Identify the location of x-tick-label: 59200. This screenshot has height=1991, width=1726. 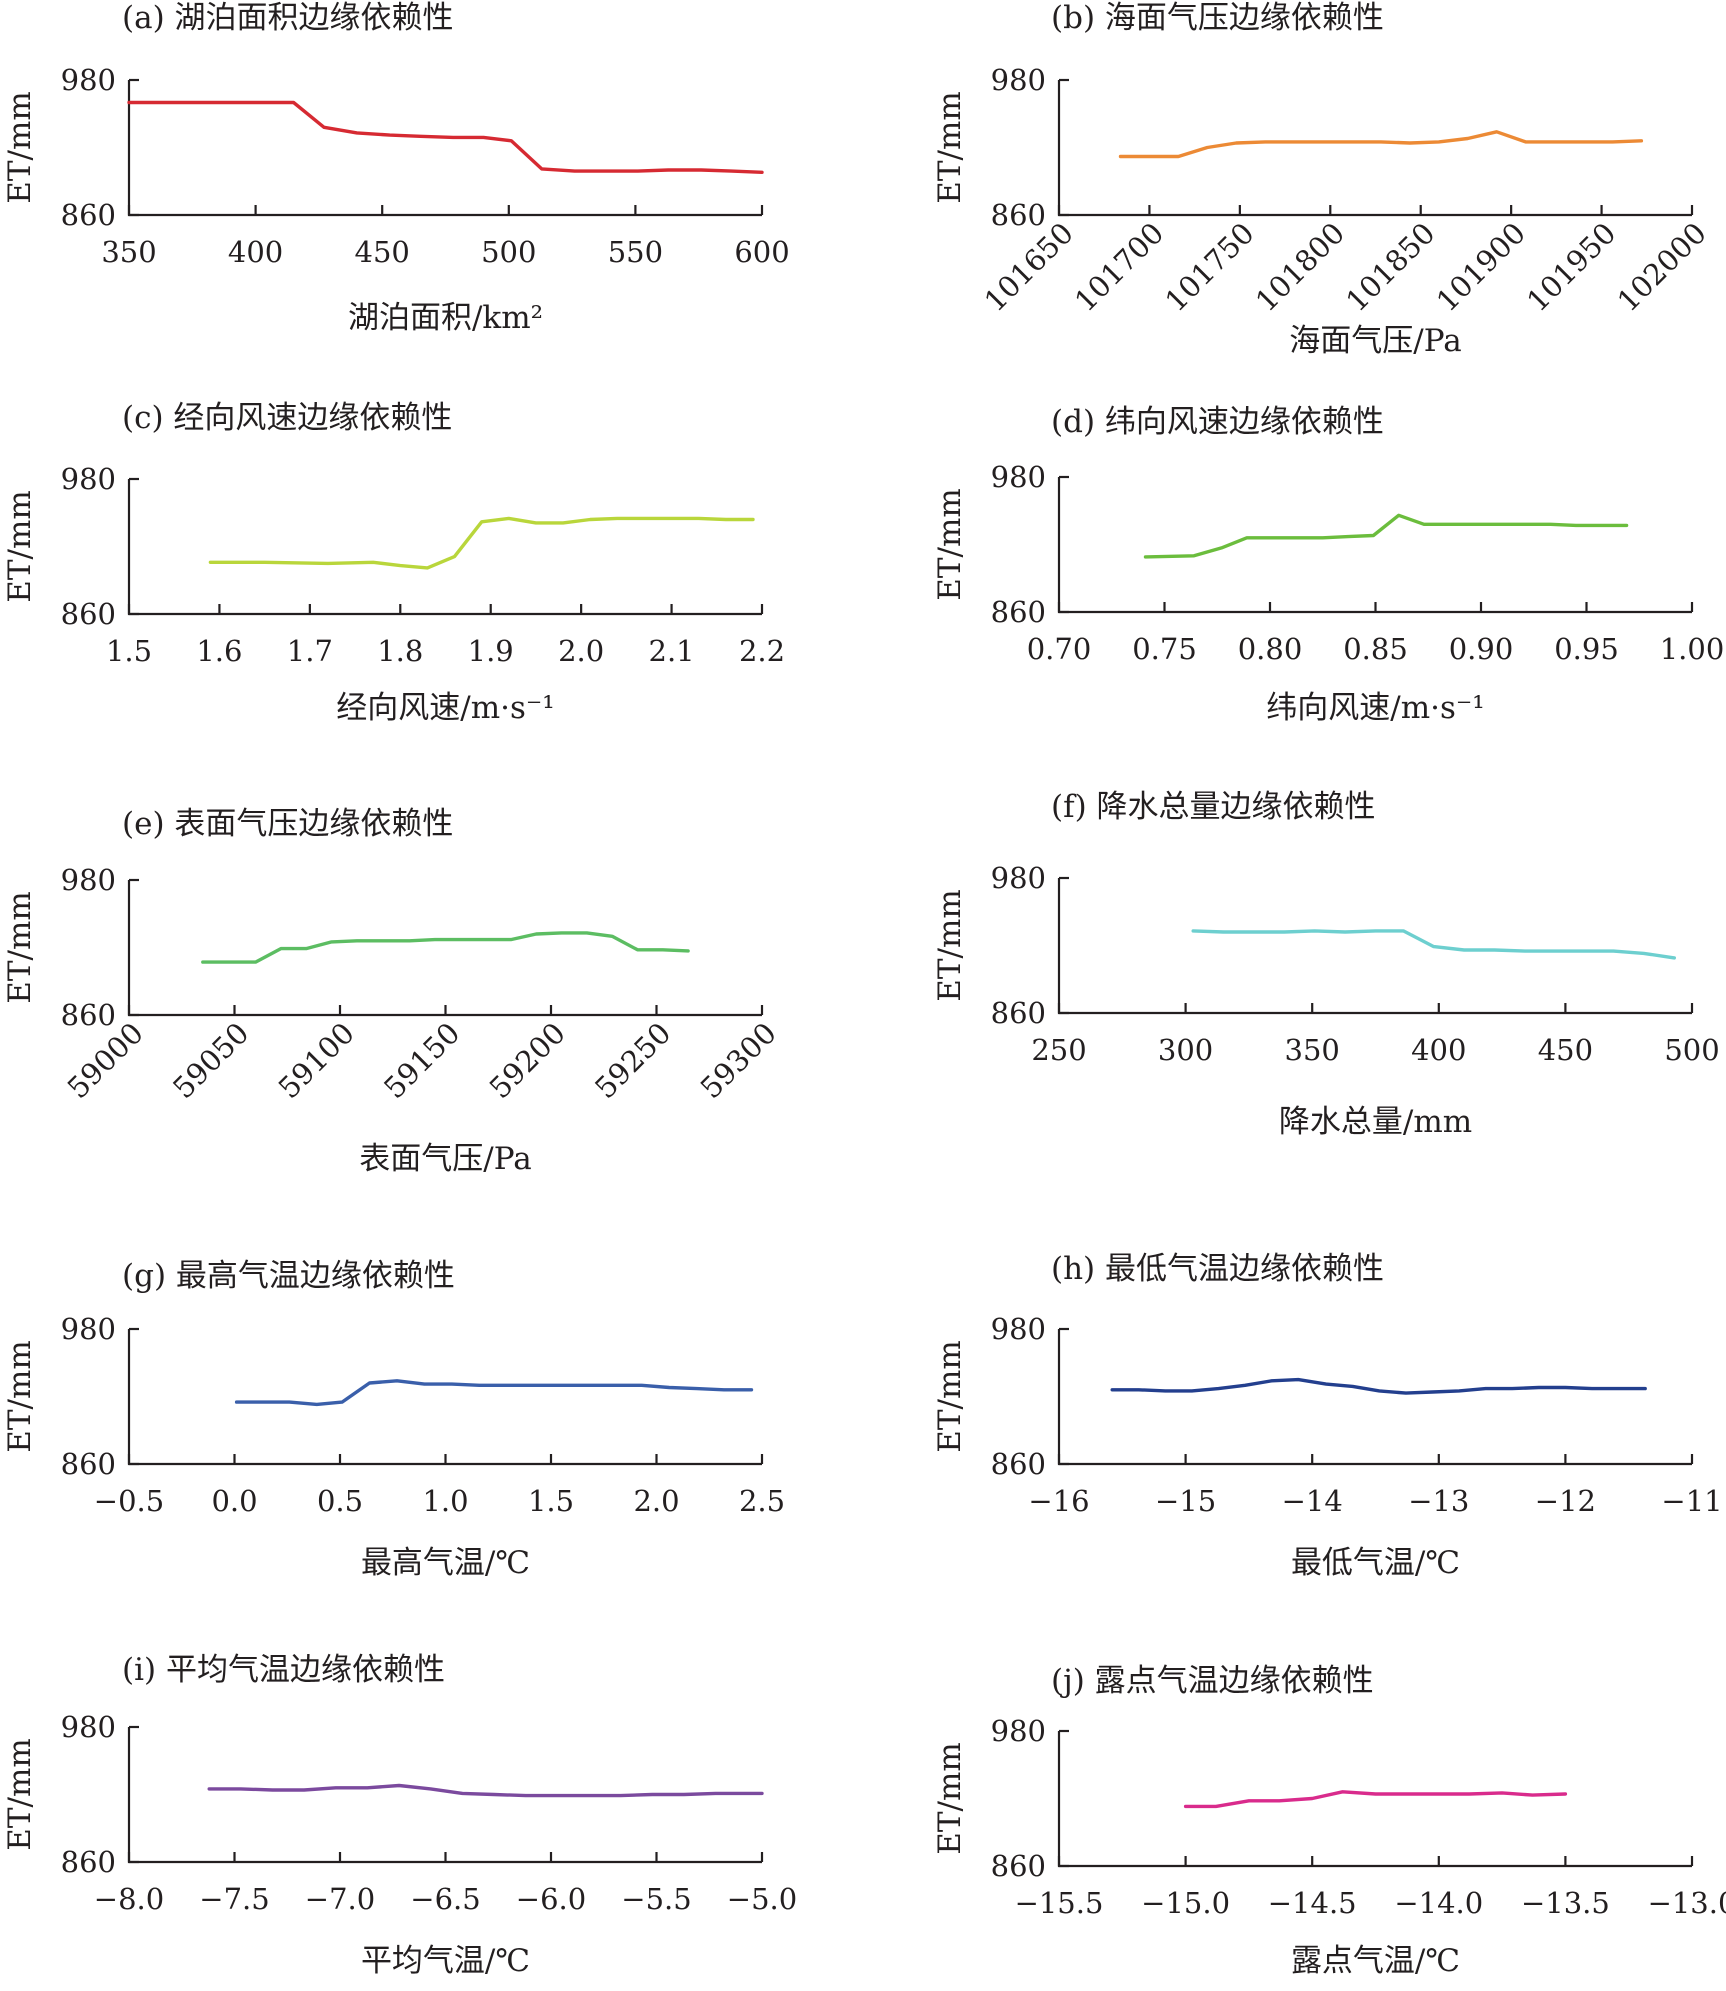
(527, 1060).